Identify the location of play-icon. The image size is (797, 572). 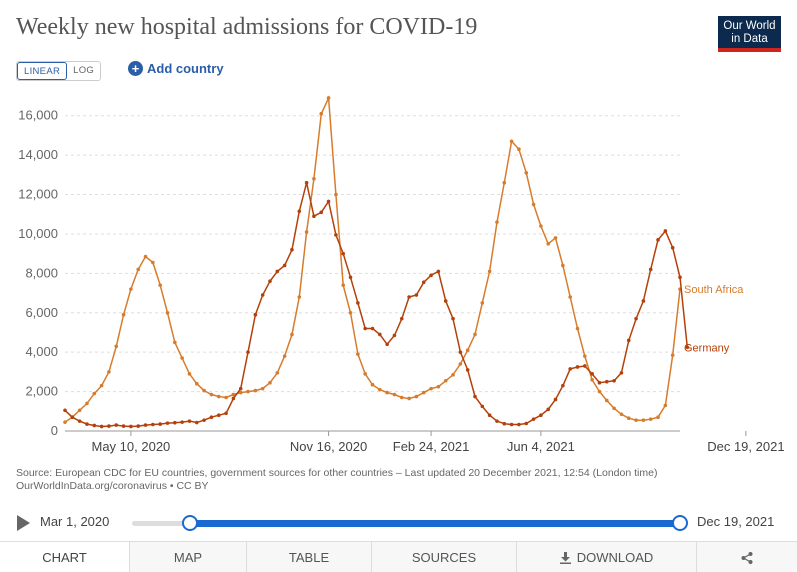
(23, 523).